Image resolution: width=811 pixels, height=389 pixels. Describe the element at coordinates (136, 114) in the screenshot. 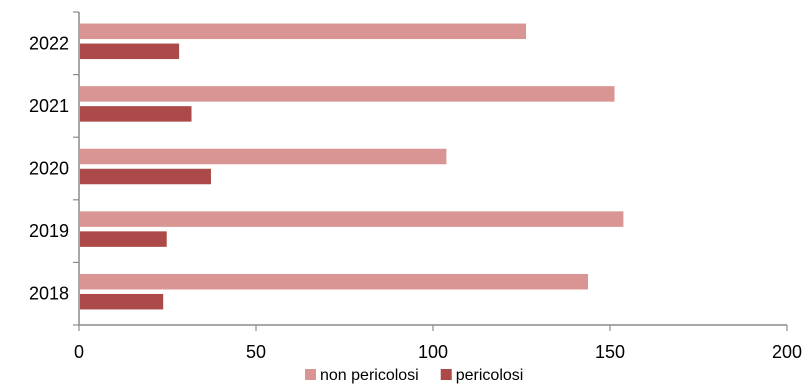

I see `bar-pericolosi-2021` at that location.